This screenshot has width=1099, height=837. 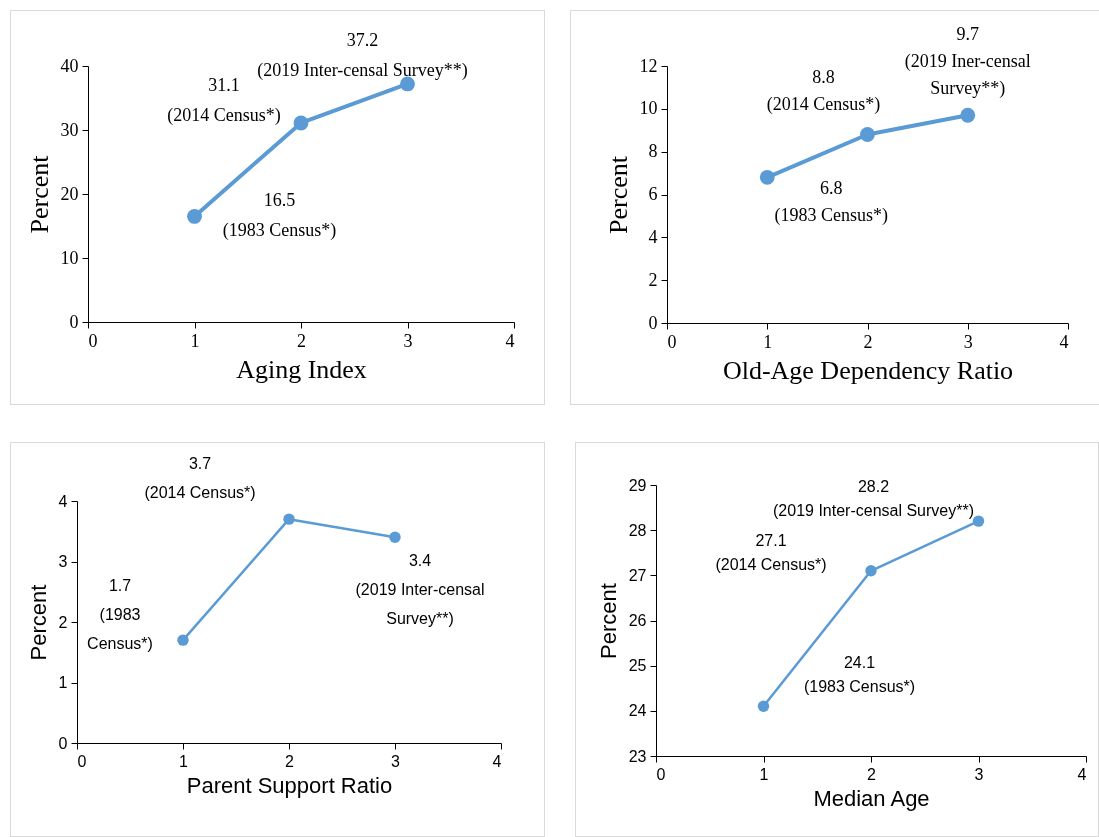 I want to click on y-tick-label: 6, so click(x=653, y=194).